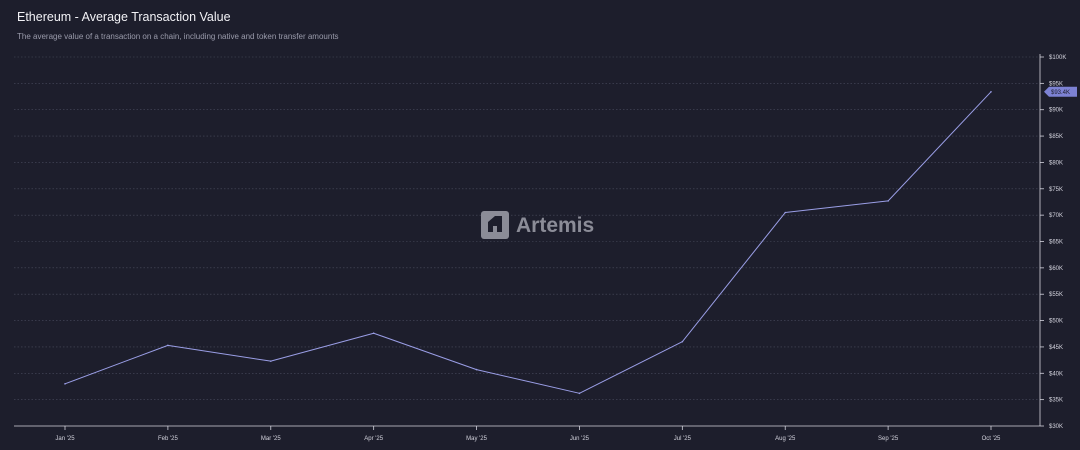  I want to click on y-tick-label: $75K, so click(1056, 190).